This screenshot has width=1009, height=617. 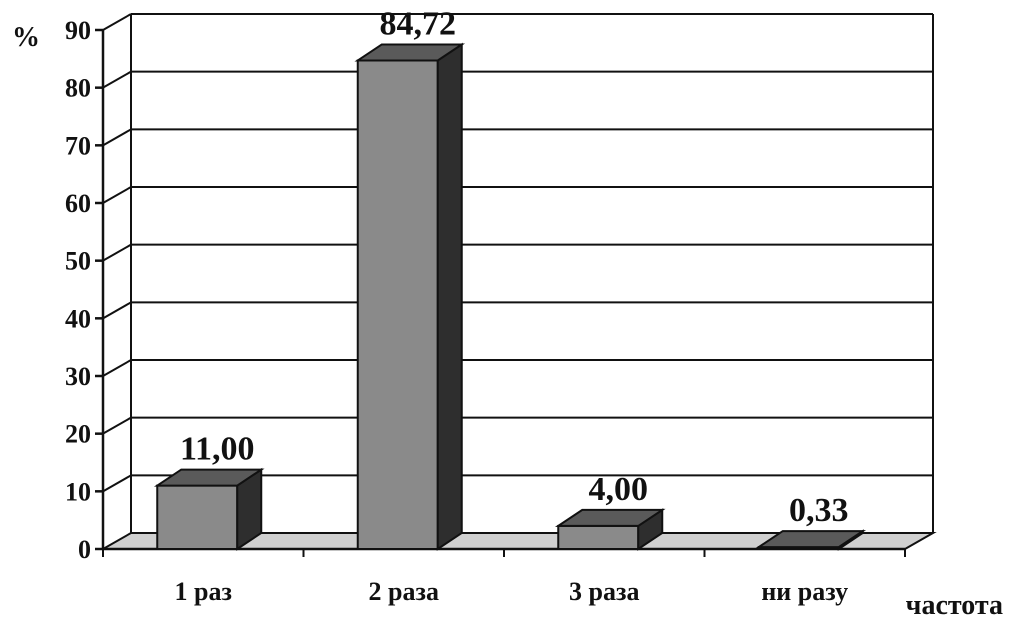 What do you see at coordinates (78, 261) in the screenshot?
I see `y-tick-label: 50` at bounding box center [78, 261].